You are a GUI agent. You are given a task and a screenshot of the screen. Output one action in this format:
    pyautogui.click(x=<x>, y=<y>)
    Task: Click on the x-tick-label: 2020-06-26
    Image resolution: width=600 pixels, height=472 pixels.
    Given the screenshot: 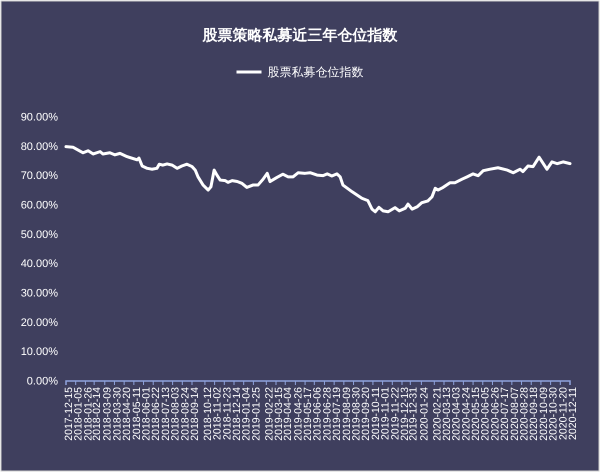 What is the action you would take?
    pyautogui.click(x=495, y=413)
    